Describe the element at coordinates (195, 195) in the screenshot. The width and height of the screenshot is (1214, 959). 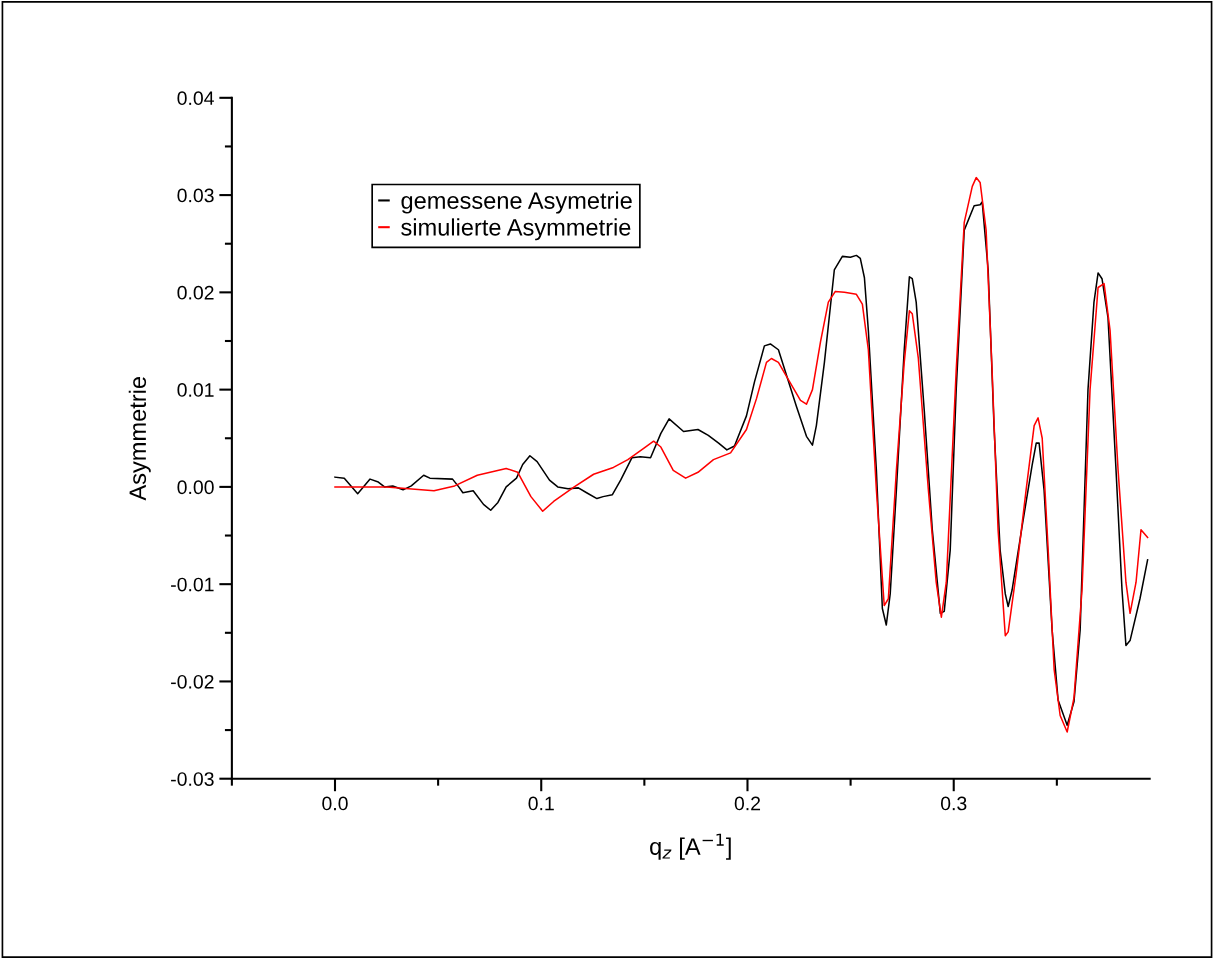
I see `y-tick-label: 0.03` at that location.